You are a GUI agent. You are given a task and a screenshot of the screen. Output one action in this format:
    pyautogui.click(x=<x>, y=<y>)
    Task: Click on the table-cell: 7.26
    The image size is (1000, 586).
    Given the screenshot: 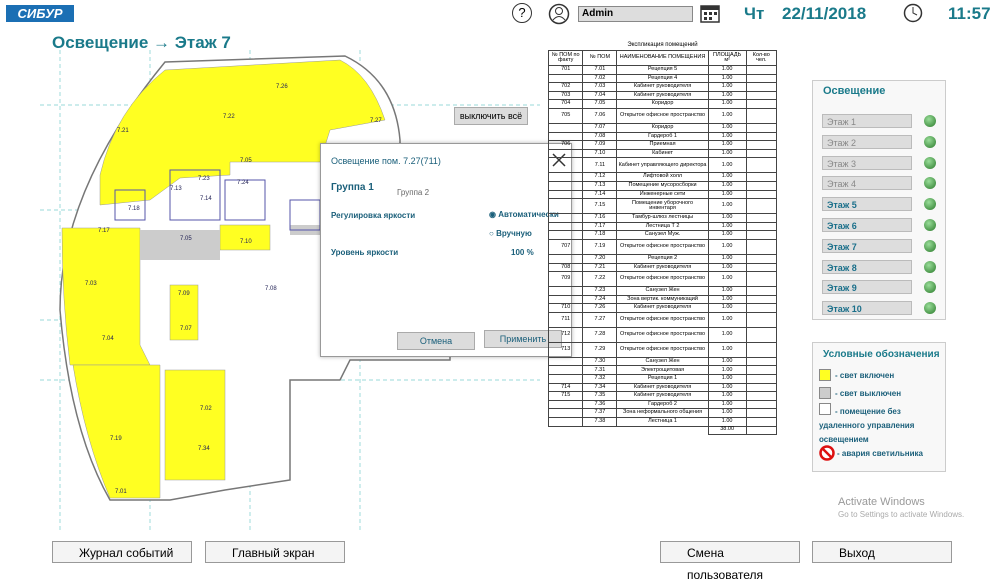 What is the action you would take?
    pyautogui.click(x=600, y=308)
    